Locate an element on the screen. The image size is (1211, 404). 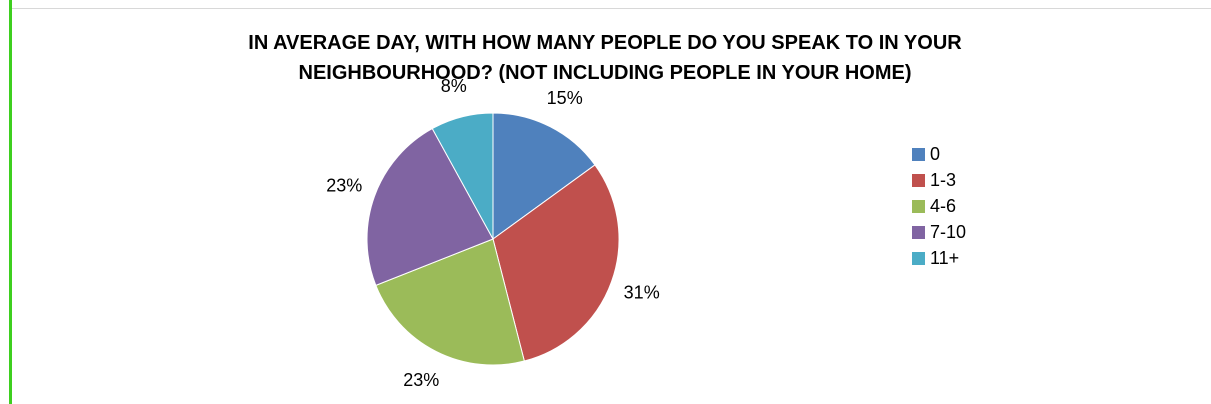
legend: 0 1-3 4-6 7-10 11+ is located at coordinates (939, 206).